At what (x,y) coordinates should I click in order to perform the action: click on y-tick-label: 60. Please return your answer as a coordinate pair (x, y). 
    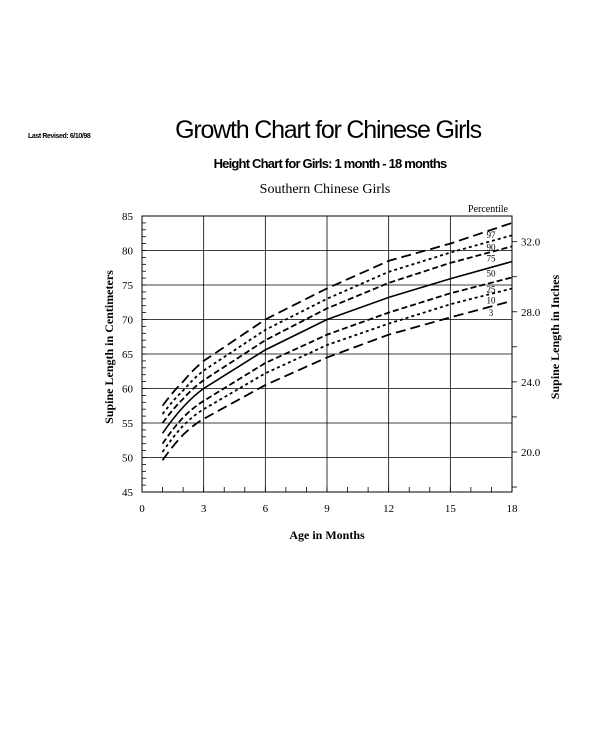
    Looking at the image, I should click on (128, 390).